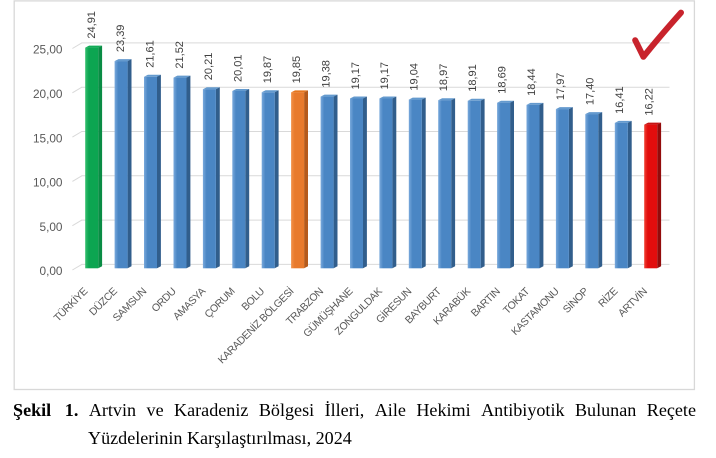  Describe the element at coordinates (415, 77) in the screenshot. I see `svg-text: 19,04` at that location.